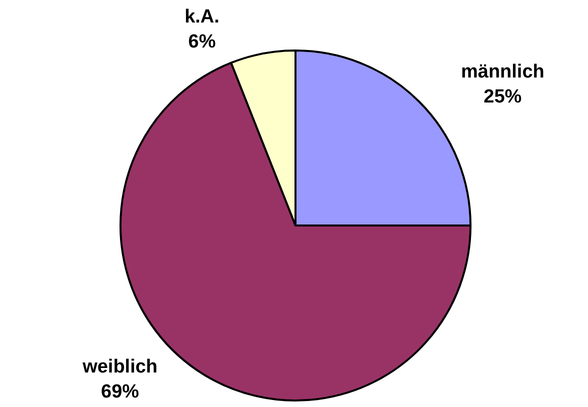 Image resolution: width=588 pixels, height=407 pixels. I want to click on slice-label: männlich, so click(502, 71).